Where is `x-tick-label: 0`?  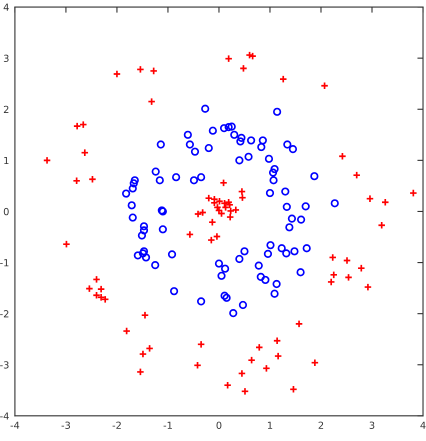
x-tick-label: 0 is located at coordinates (219, 425).